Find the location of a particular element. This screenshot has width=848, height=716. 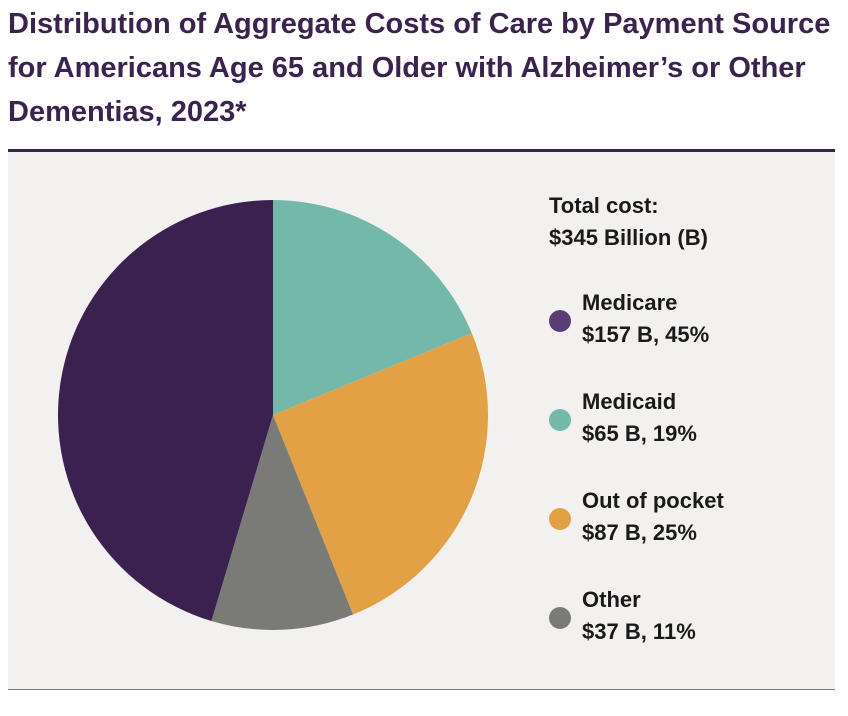

bottom-divider is located at coordinates (421, 689).